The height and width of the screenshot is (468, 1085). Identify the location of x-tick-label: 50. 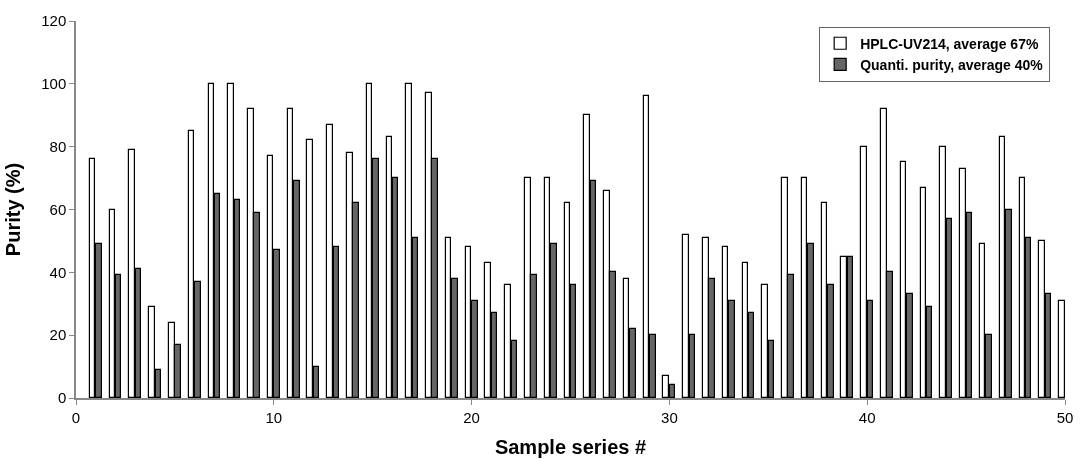
(1065, 417).